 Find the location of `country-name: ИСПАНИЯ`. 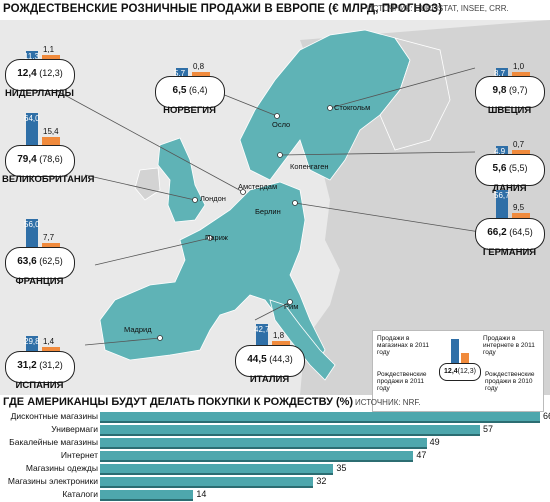

country-name: ИСПАНИЯ is located at coordinates (39, 385).